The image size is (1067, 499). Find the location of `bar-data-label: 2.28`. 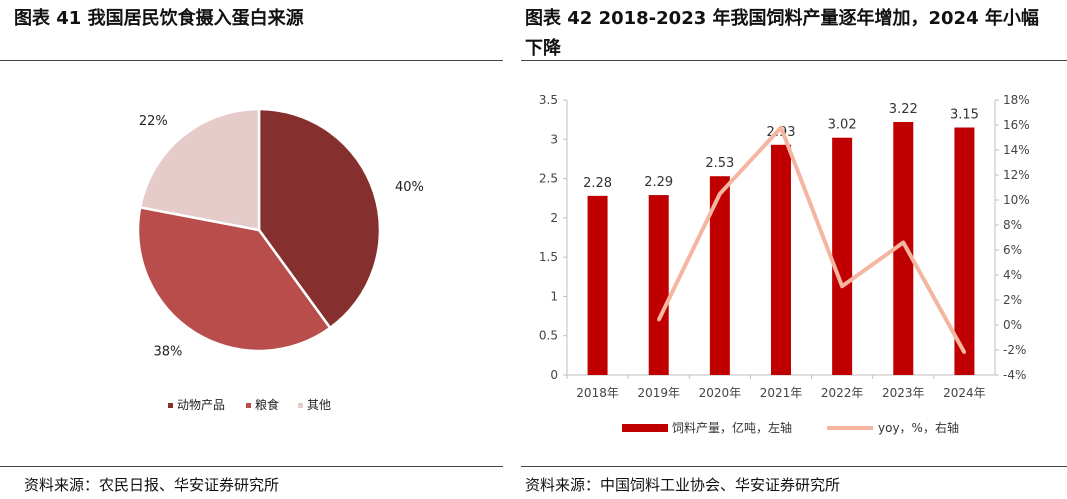

bar-data-label: 2.28 is located at coordinates (597, 183).